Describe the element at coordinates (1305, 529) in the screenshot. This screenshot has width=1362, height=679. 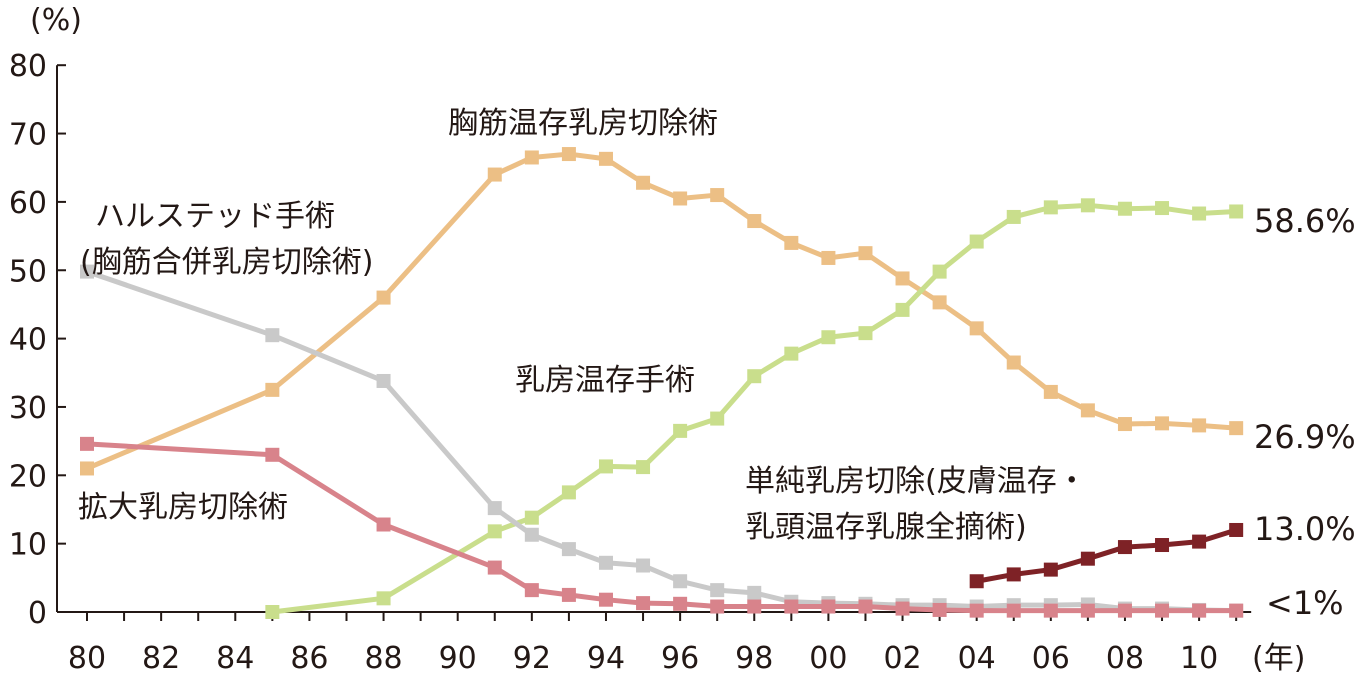
I see `end-value-simple-mastectomy: 13.0%` at that location.